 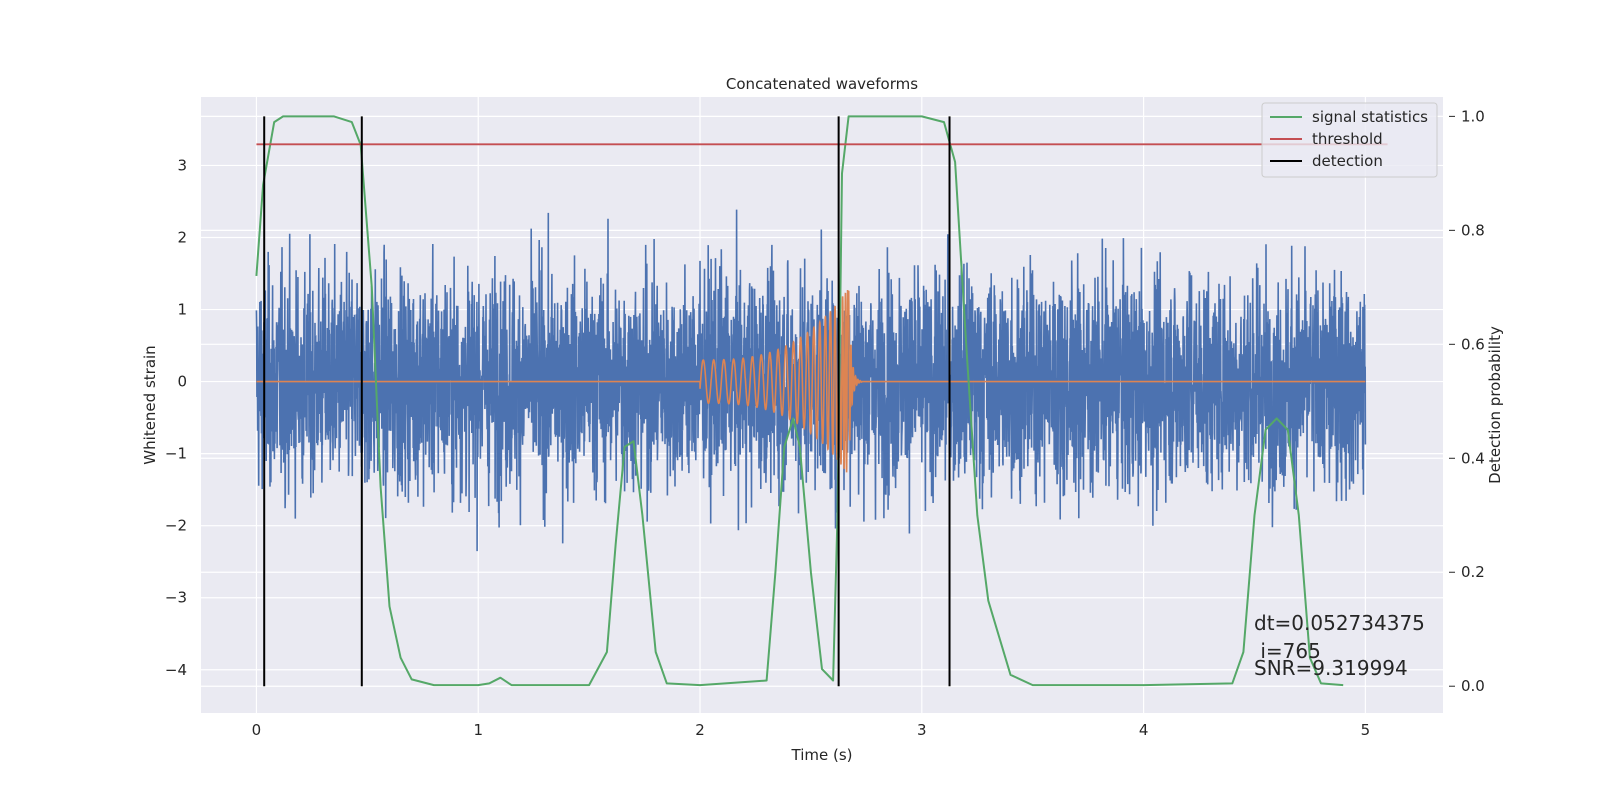 I want to click on legend-label-detection: detection, so click(x=1347, y=161).